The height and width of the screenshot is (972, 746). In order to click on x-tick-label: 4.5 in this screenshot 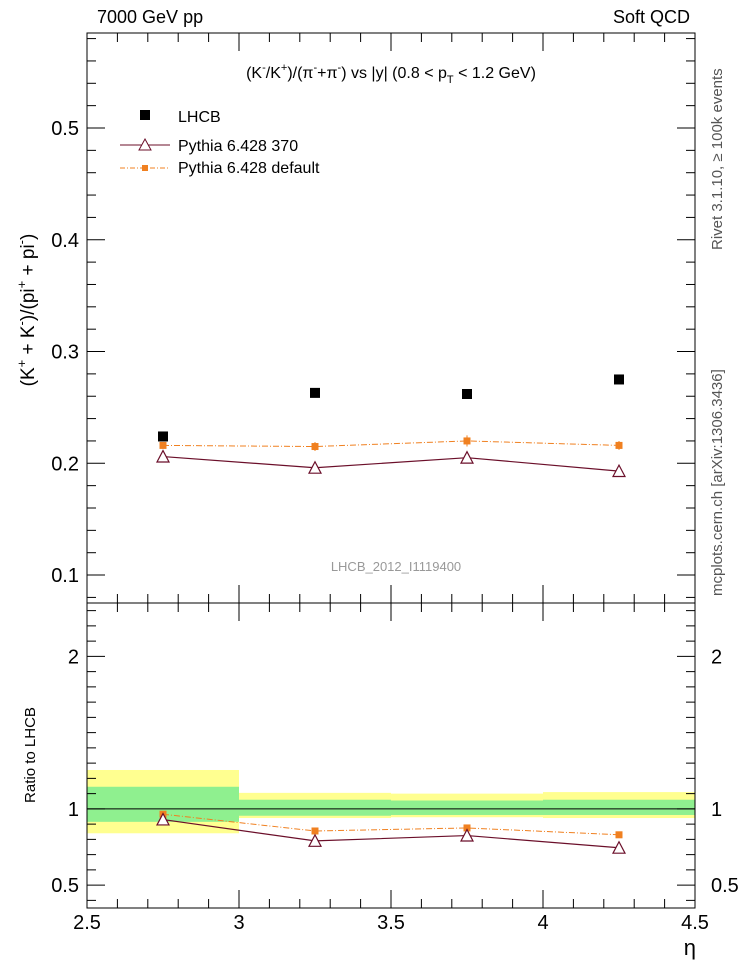, I will do `click(695, 923)`.